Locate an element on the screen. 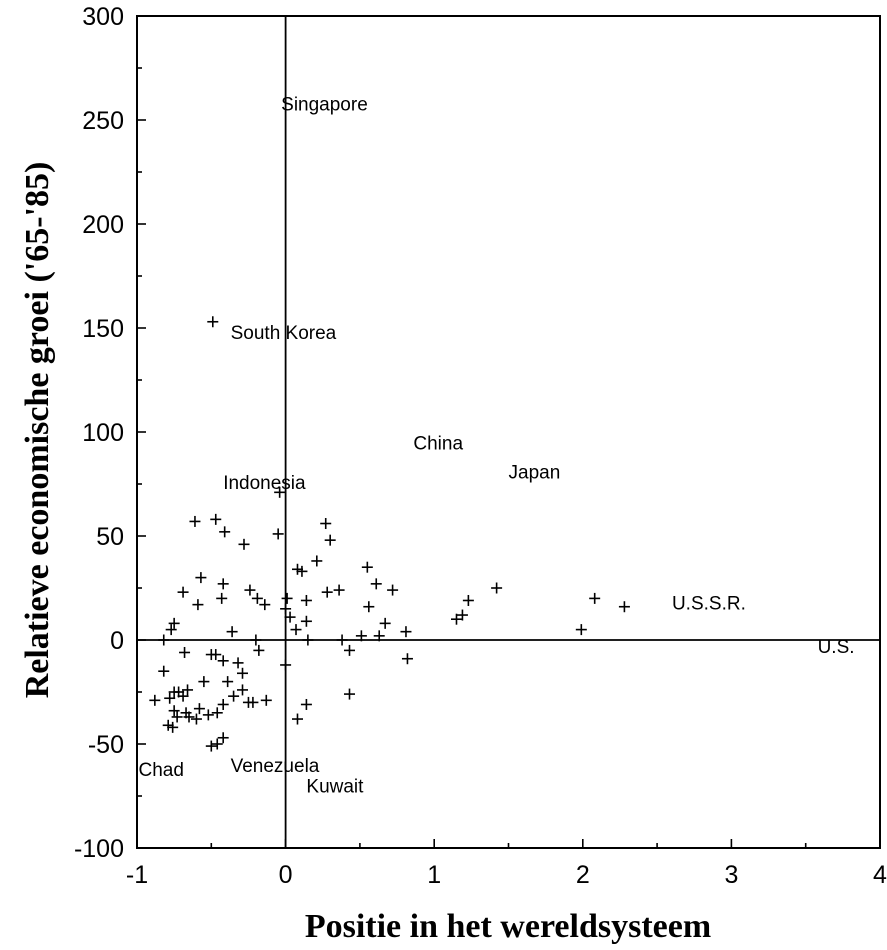 The width and height of the screenshot is (887, 950). x-tick-label: 2 is located at coordinates (583, 875).